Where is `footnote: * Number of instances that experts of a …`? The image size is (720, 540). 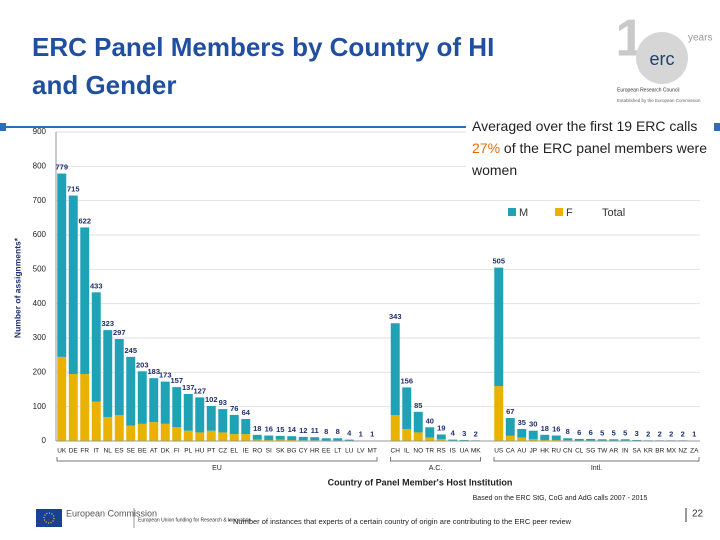
footnote: * Number of instances that experts of a … is located at coordinates (400, 521).